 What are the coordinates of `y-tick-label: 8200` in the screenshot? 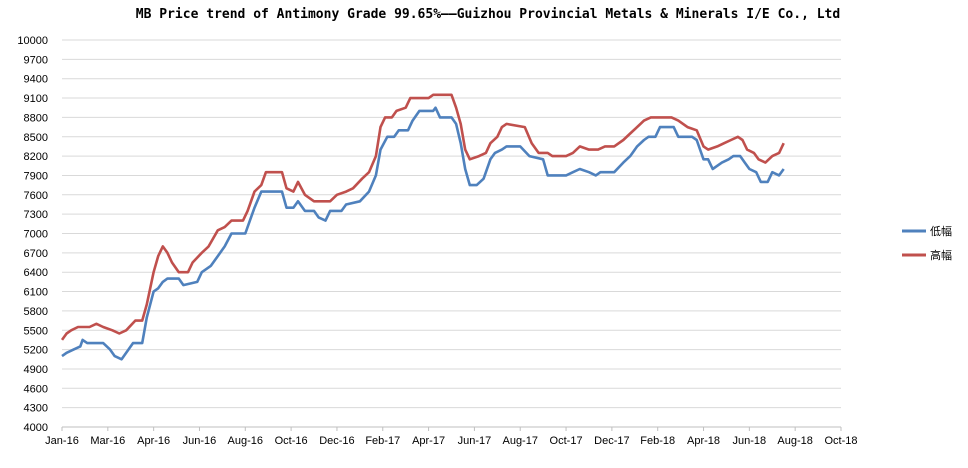 It's located at (36, 157).